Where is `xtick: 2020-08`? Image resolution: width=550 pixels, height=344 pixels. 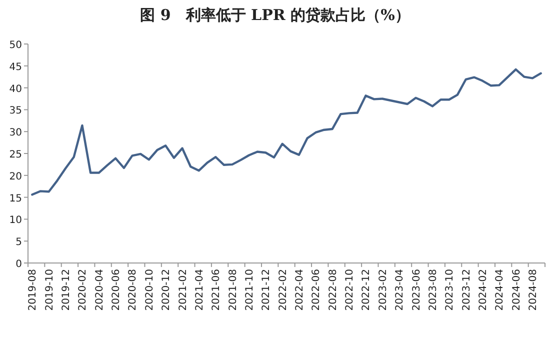
xtick: 2020-08 is located at coordinates (133, 290).